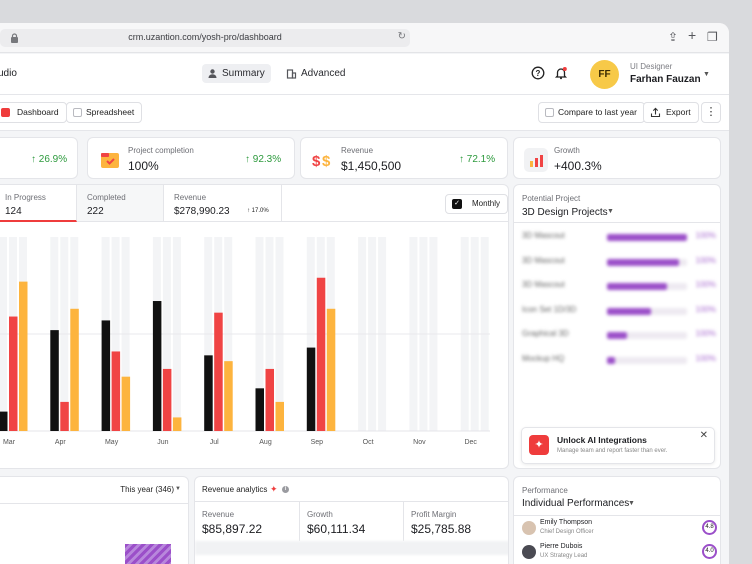 The height and width of the screenshot is (564, 752). What do you see at coordinates (317, 442) in the screenshot?
I see `x-tick-label: Sep` at bounding box center [317, 442].